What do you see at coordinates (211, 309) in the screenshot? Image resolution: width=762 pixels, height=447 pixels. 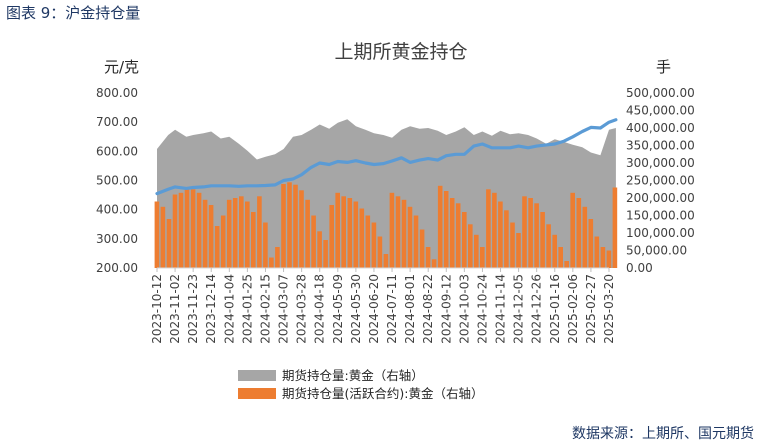 I see `x-tick-label: 2023-12-14` at bounding box center [211, 309].